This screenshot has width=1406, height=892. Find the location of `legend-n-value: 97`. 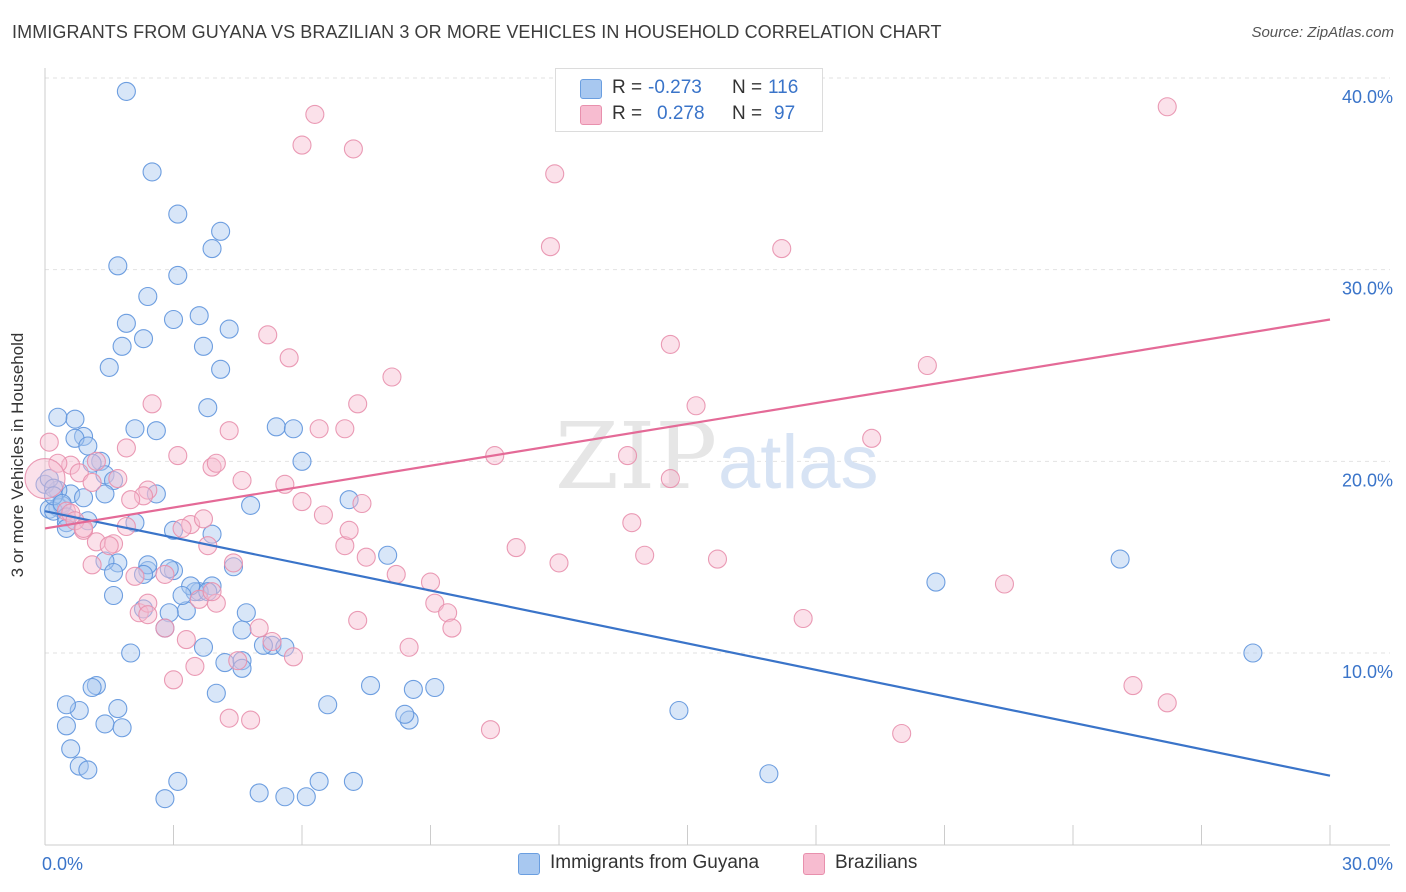

legend-n-value: 97 is located at coordinates (785, 113).